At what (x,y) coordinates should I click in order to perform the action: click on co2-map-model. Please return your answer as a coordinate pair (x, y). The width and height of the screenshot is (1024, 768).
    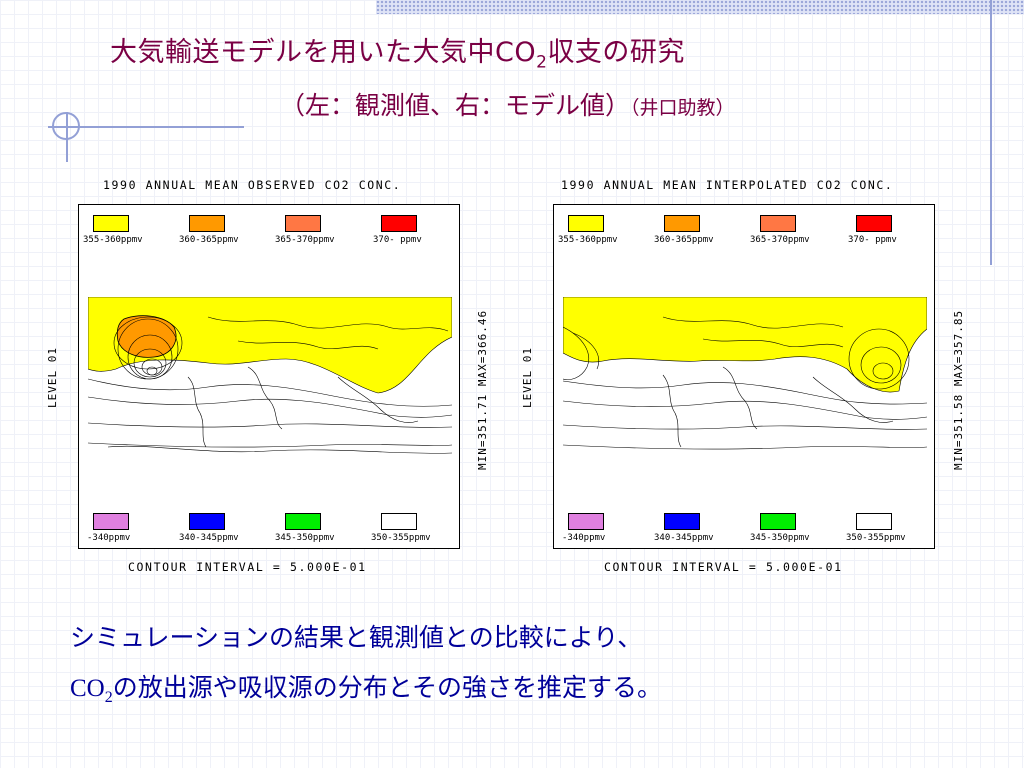
    Looking at the image, I should click on (745, 380).